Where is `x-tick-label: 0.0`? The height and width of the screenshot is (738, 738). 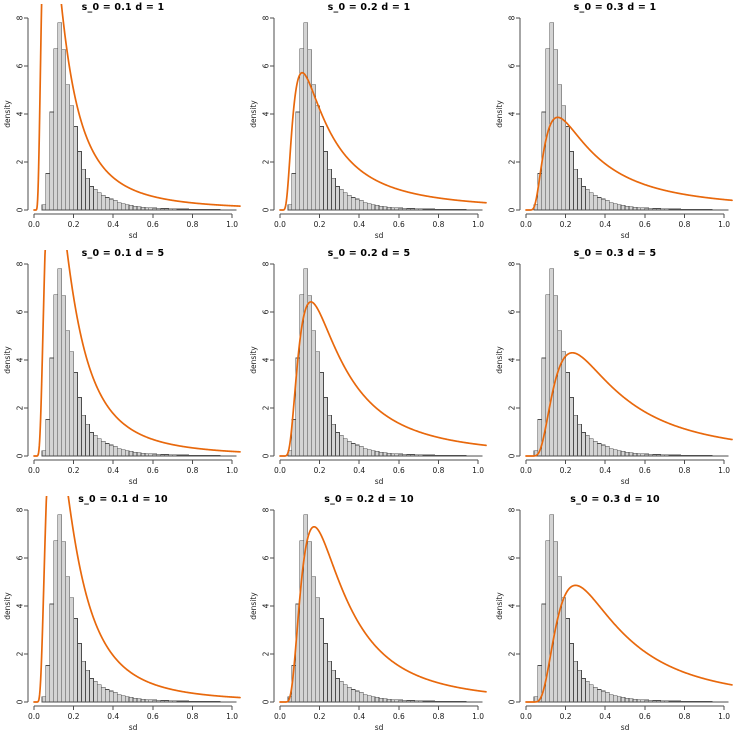 x-tick-label: 0.0 is located at coordinates (526, 716).